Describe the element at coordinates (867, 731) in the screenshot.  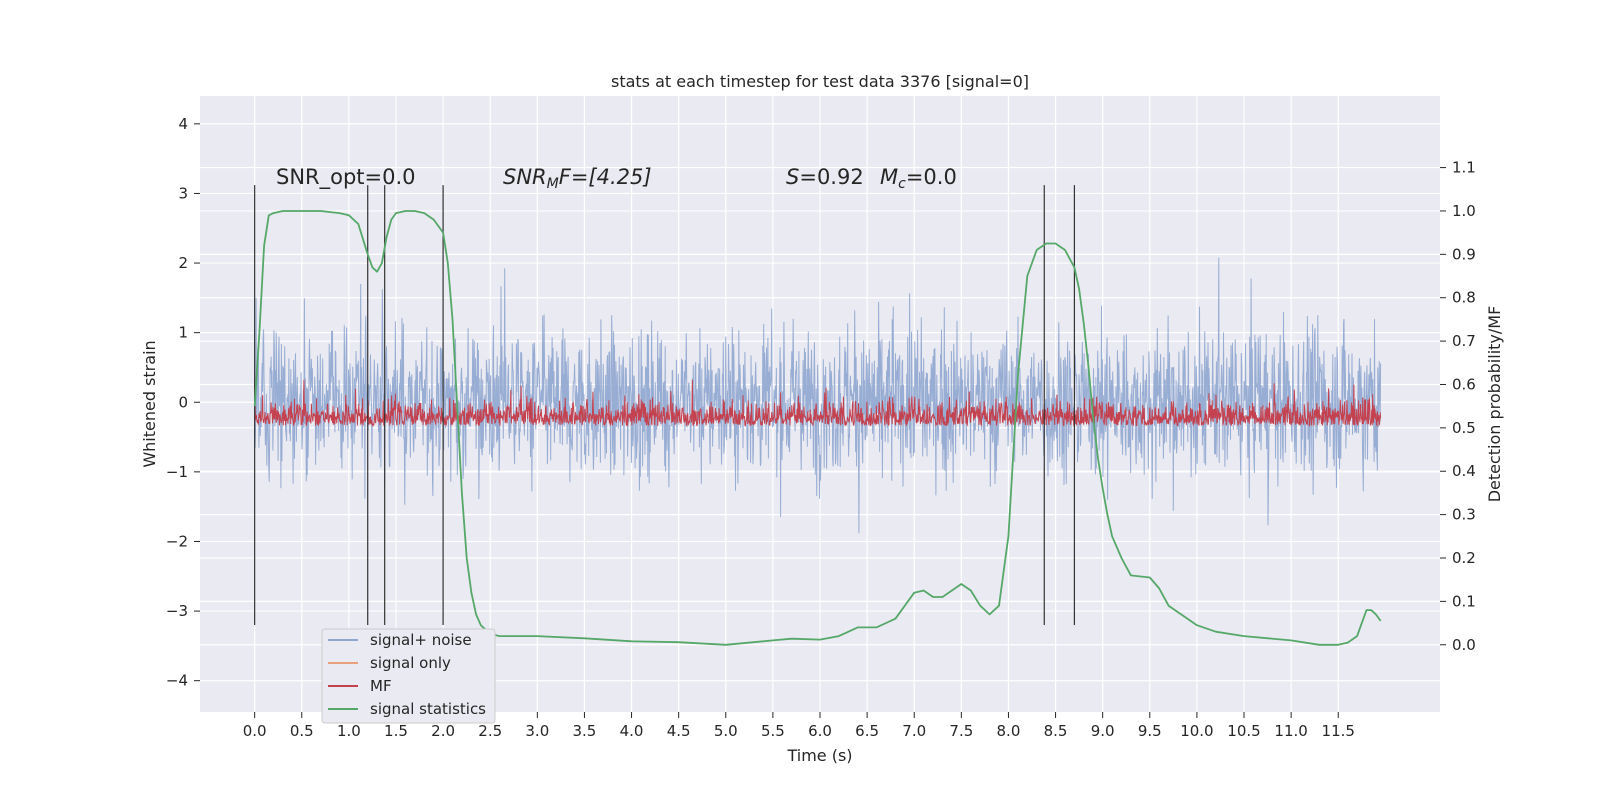
I see `x-tick-label: 6.5` at that location.